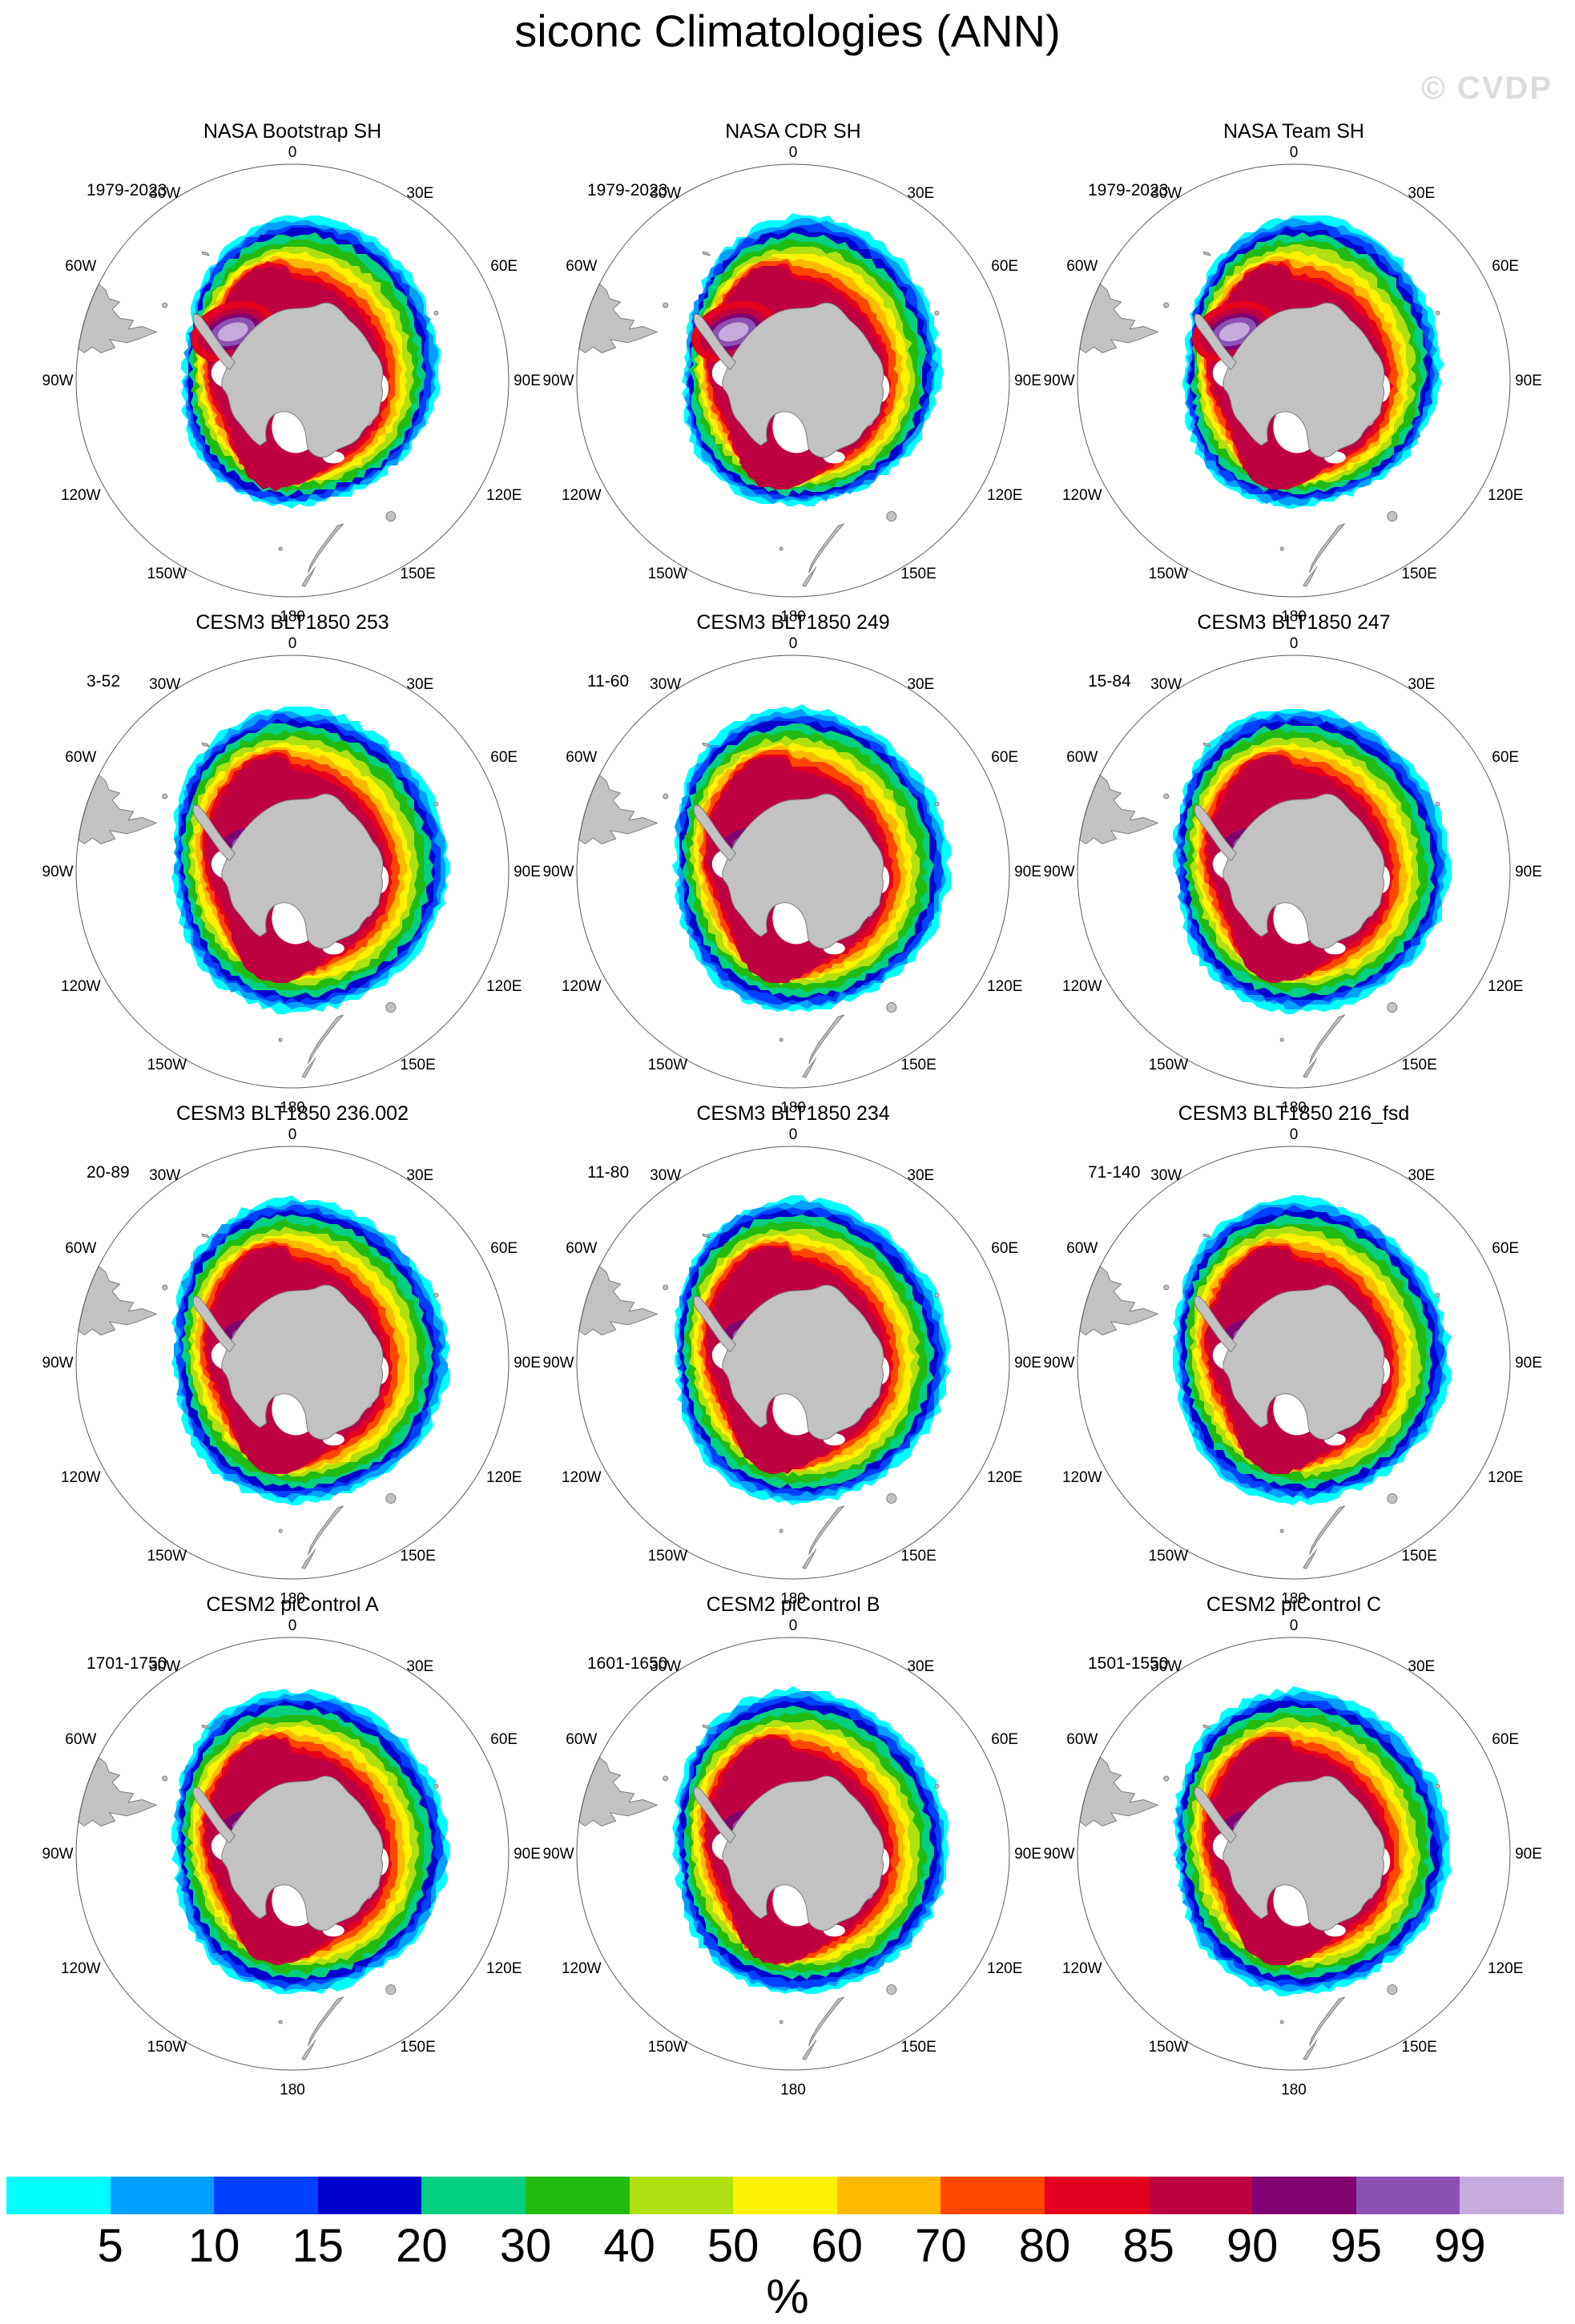  Describe the element at coordinates (1293, 1604) in the screenshot. I see `panel-title: CESM2 piControl C` at that location.